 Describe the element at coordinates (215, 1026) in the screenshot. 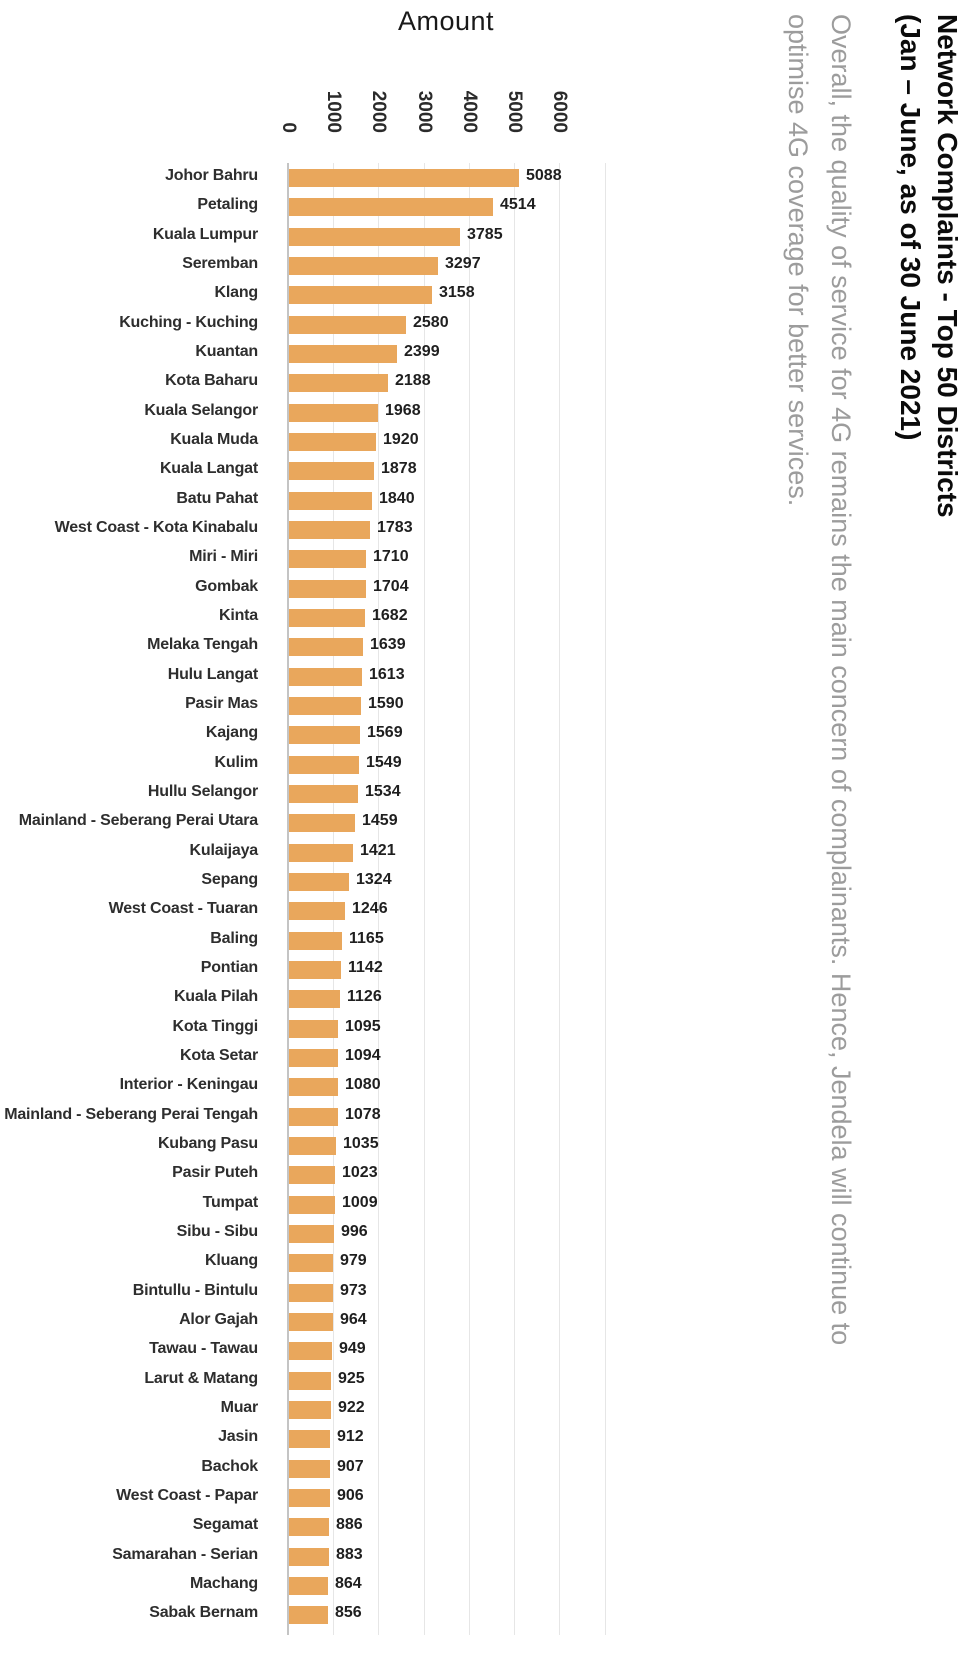

I see `category-label: Kota Tinggi` at that location.